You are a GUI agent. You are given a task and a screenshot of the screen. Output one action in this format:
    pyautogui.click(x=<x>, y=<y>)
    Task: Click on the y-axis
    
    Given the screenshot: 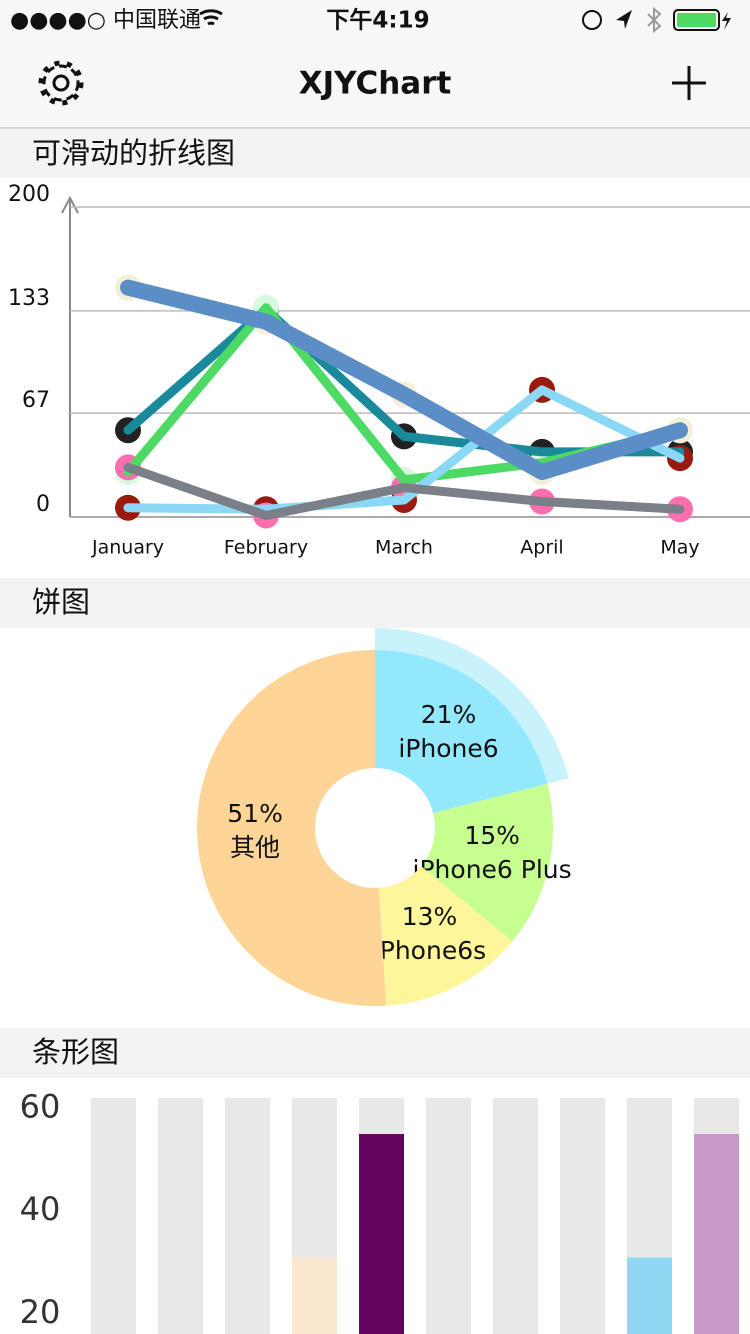 What is the action you would take?
    pyautogui.click(x=70, y=356)
    